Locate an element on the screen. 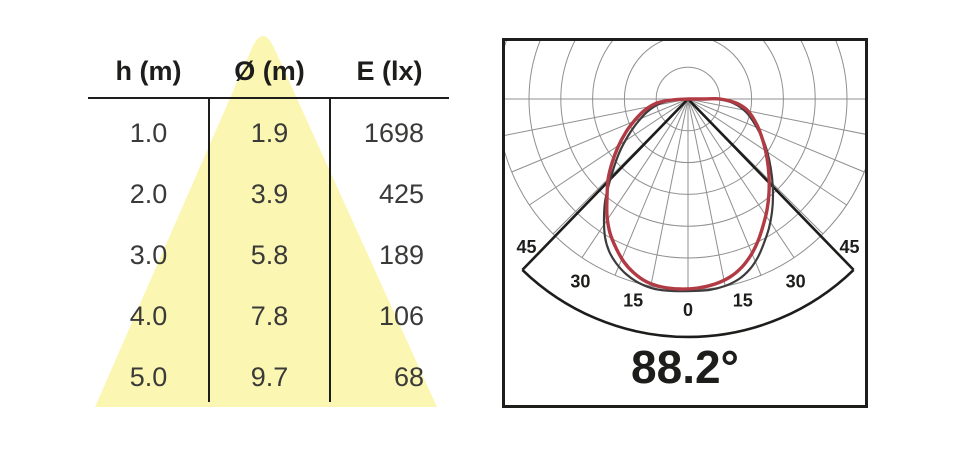  angle-labels: 45 30 15 0 15 30 45 is located at coordinates (687, 278).